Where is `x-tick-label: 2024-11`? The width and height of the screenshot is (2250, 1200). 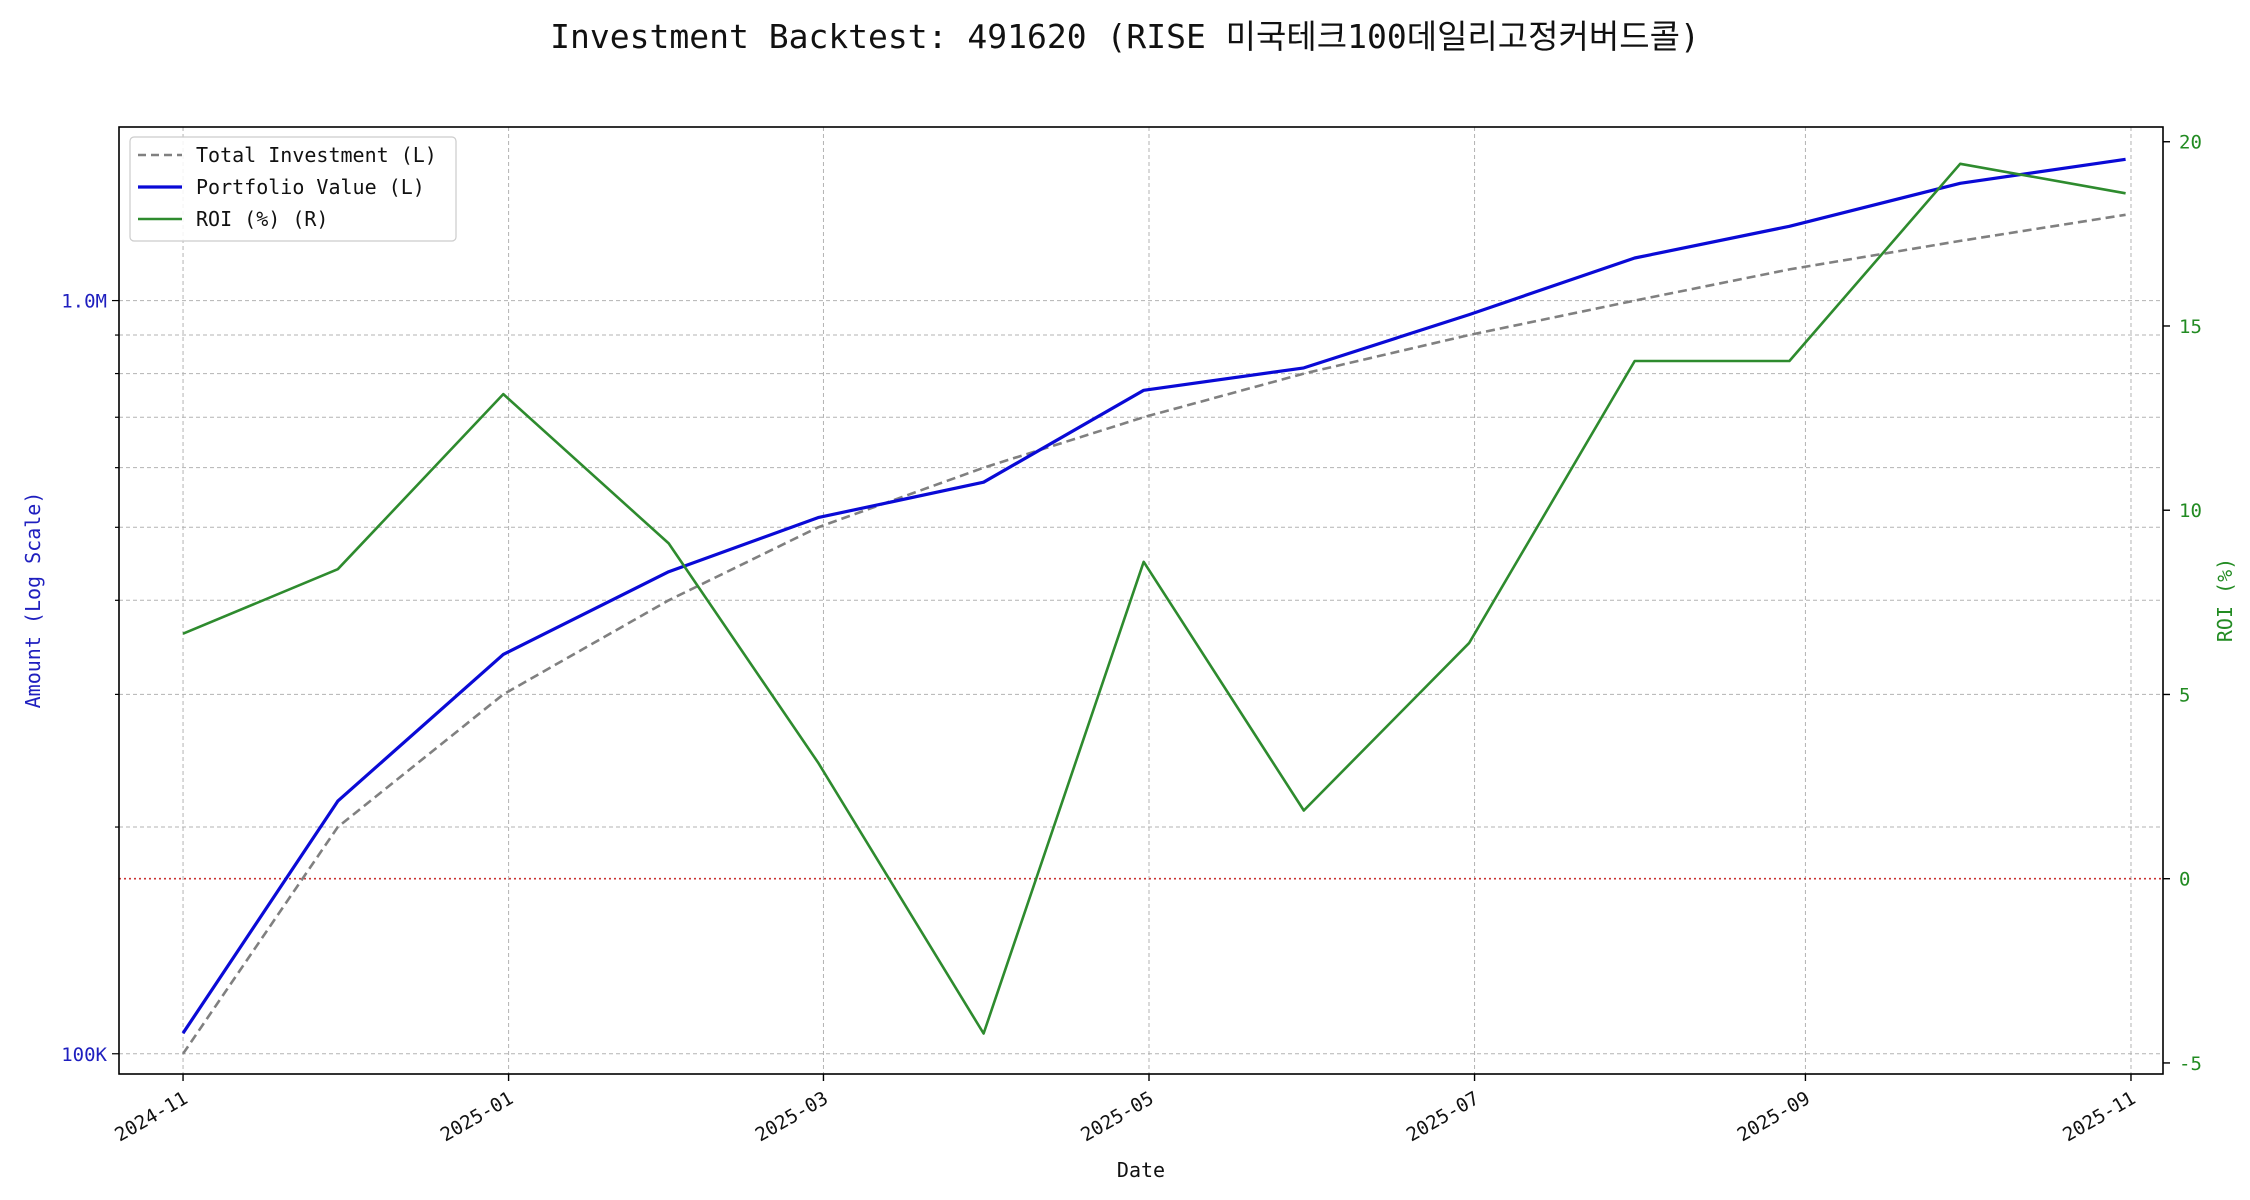
x-tick-label: 2024-11 is located at coordinates (151, 1116).